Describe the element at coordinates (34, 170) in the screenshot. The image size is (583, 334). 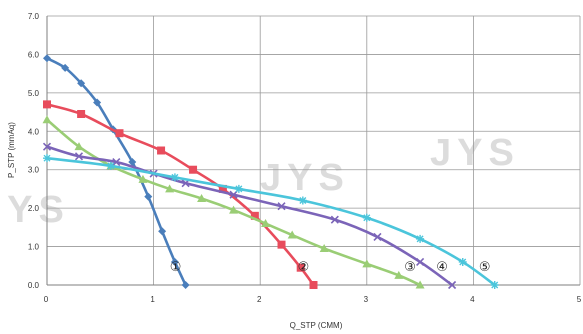
I see `y-tick-label: 3.0` at that location.